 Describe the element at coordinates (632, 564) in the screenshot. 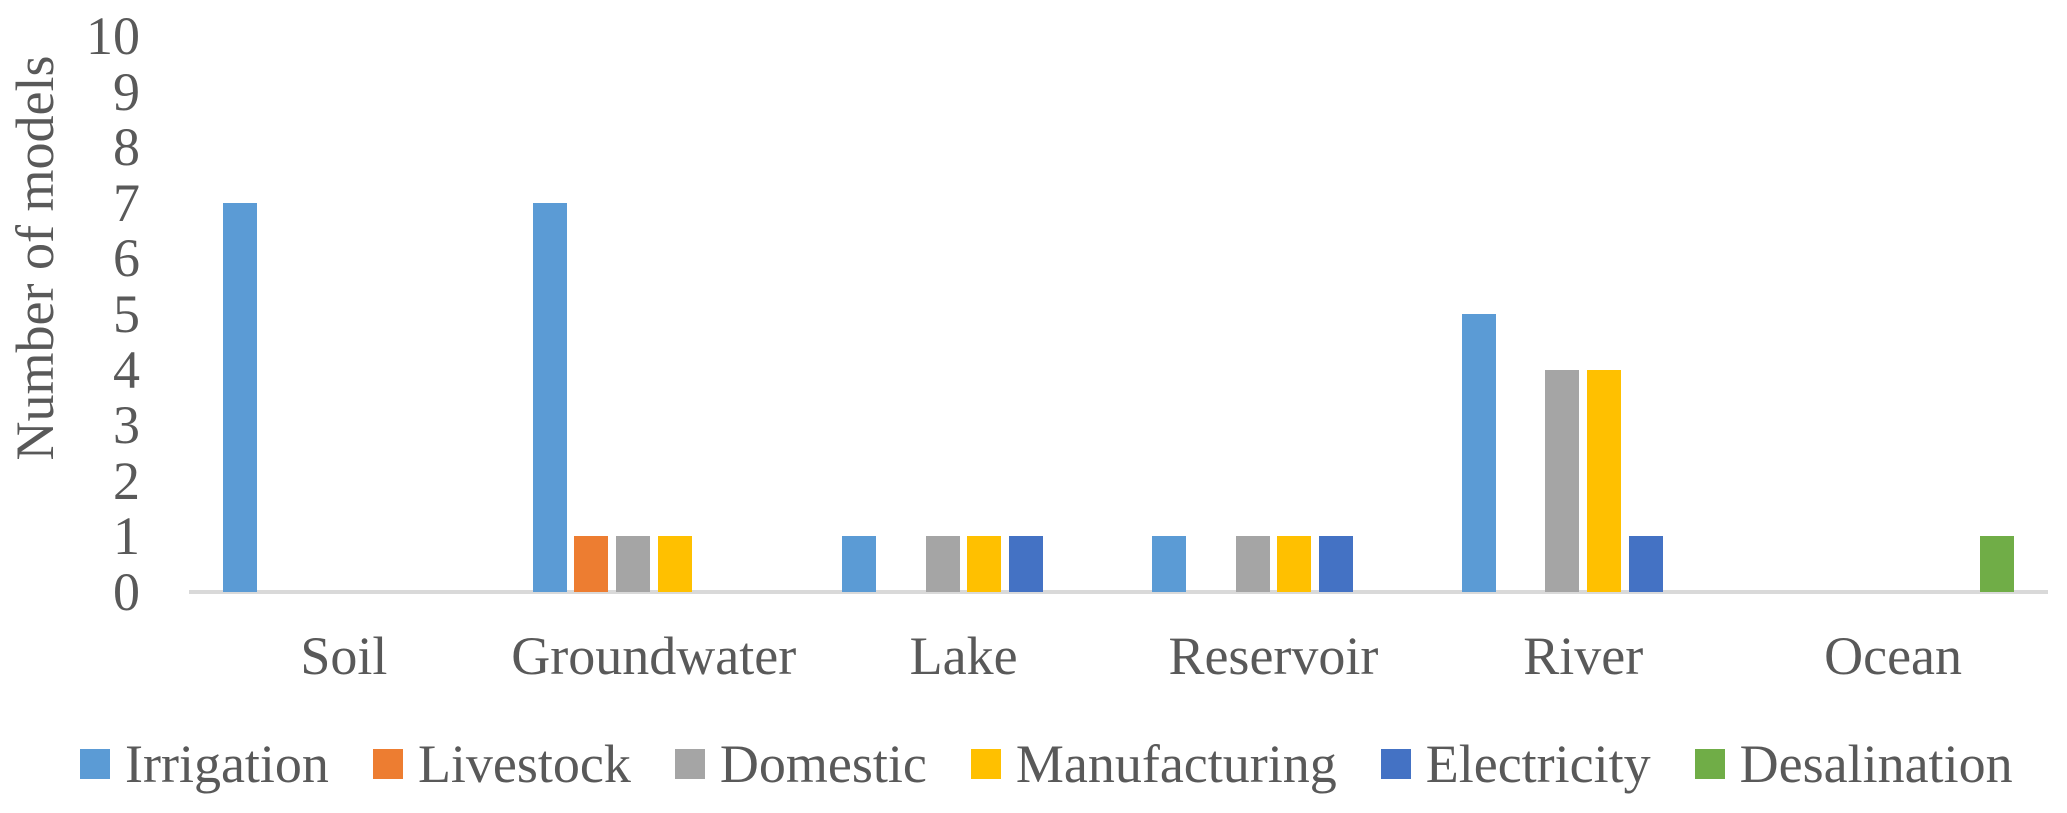

I see `bar-domestic-groundwater` at that location.